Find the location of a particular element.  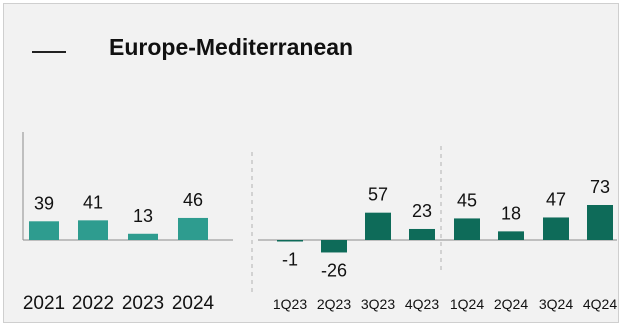

annual-tick-label-2023: 2023 is located at coordinates (143, 303).